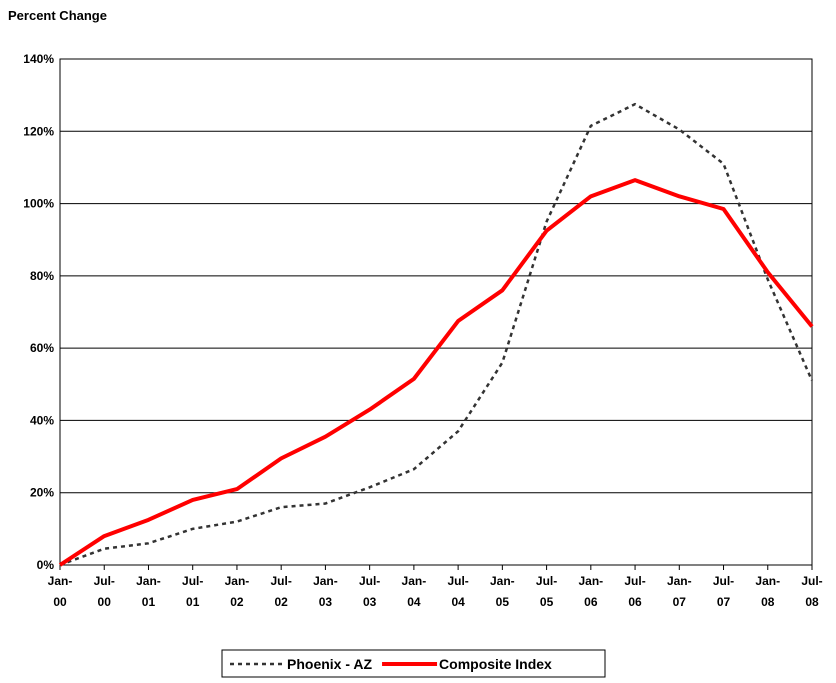 This screenshot has height=683, width=836. Describe the element at coordinates (414, 591) in the screenshot. I see `x-tick-label: Jan- 04` at that location.